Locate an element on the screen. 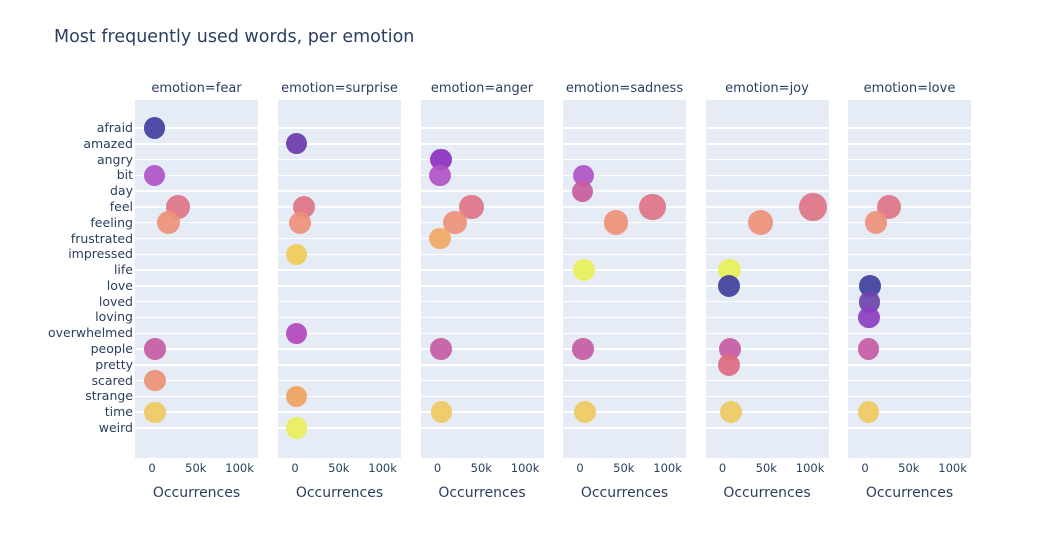  scatter-point-surprise-feeling is located at coordinates (300, 222).